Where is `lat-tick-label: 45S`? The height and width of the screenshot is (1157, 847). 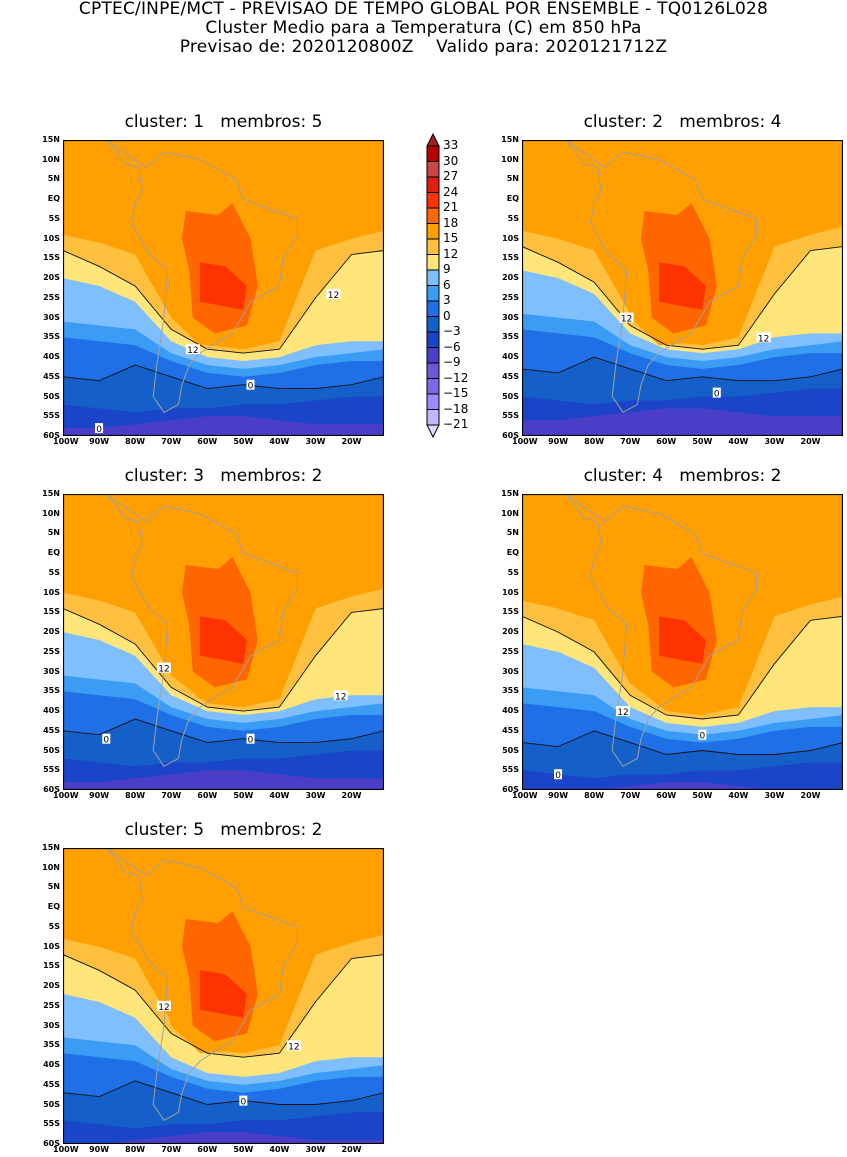
lat-tick-label: 45S is located at coordinates (51, 1084).